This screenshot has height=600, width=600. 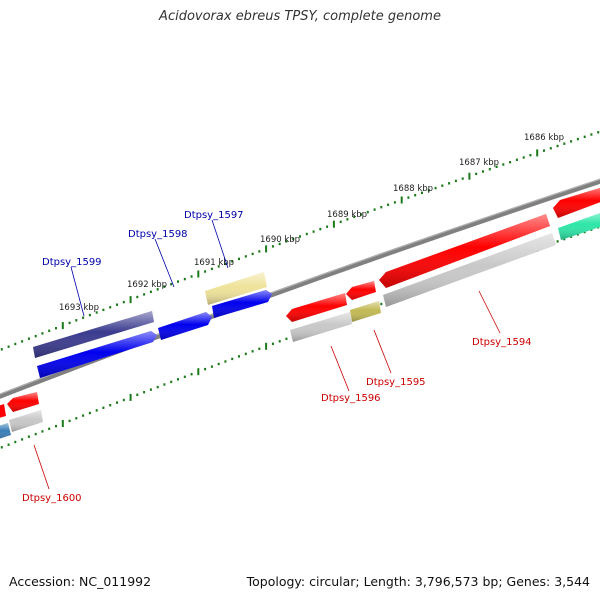 What do you see at coordinates (3, 411) in the screenshot?
I see `gene-red-left-edge` at bounding box center [3, 411].